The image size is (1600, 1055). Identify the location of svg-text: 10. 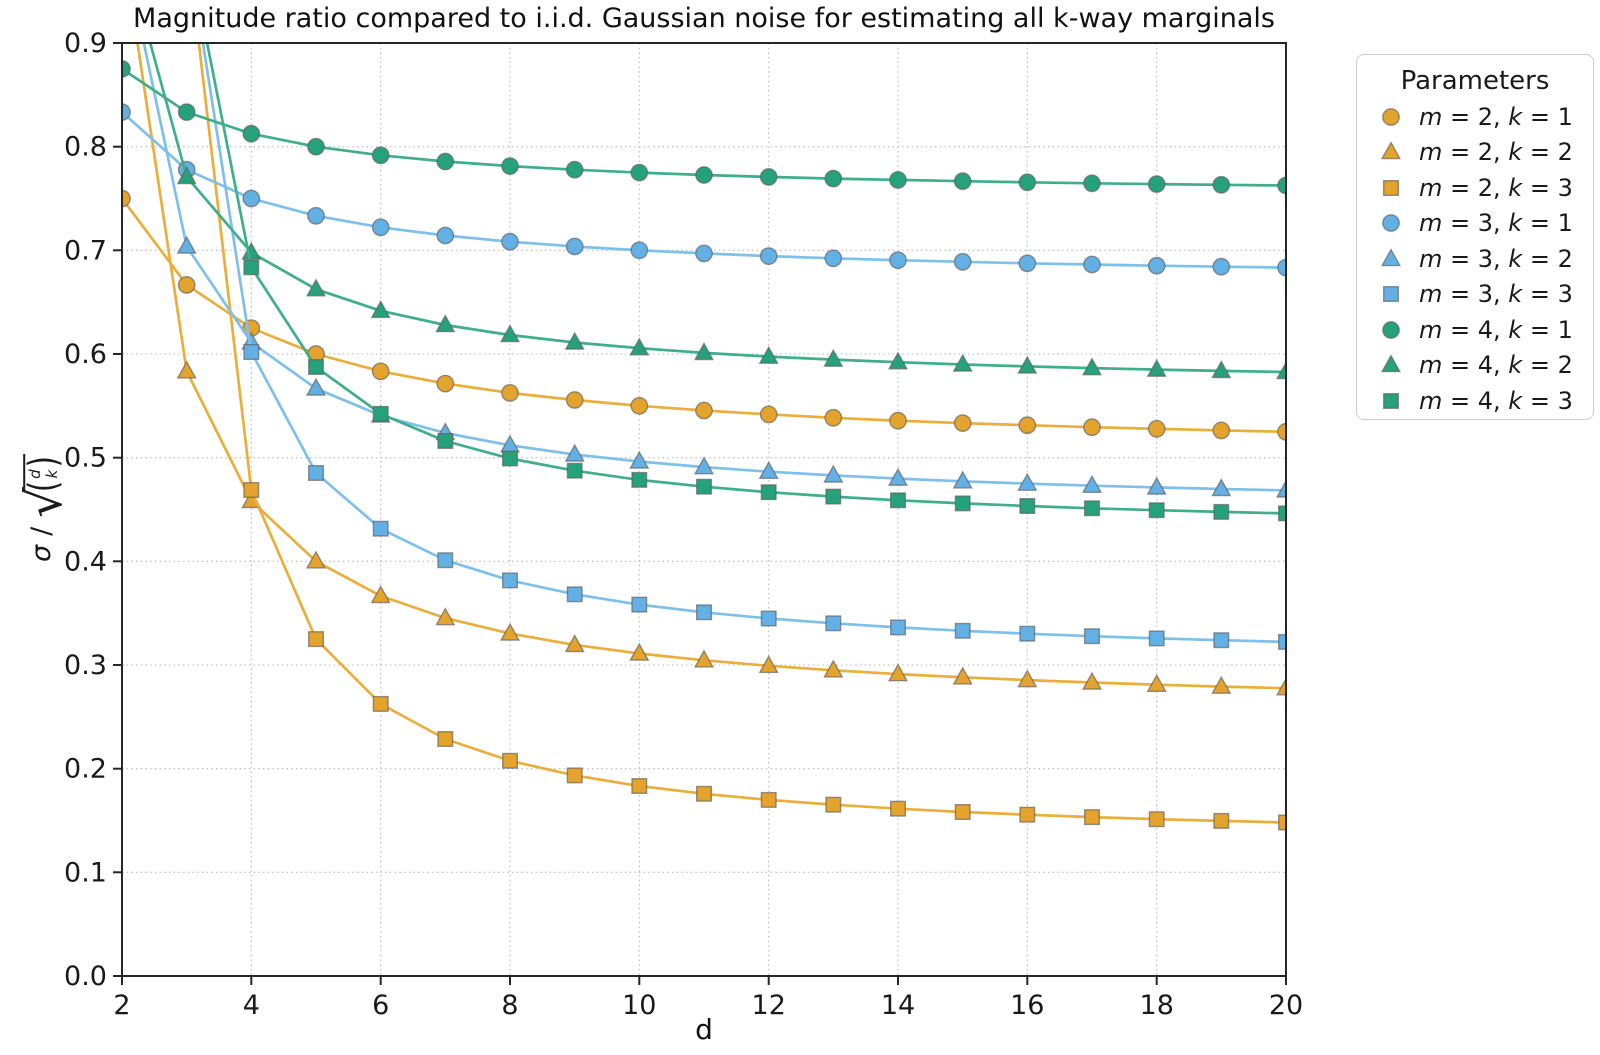
(639, 1005).